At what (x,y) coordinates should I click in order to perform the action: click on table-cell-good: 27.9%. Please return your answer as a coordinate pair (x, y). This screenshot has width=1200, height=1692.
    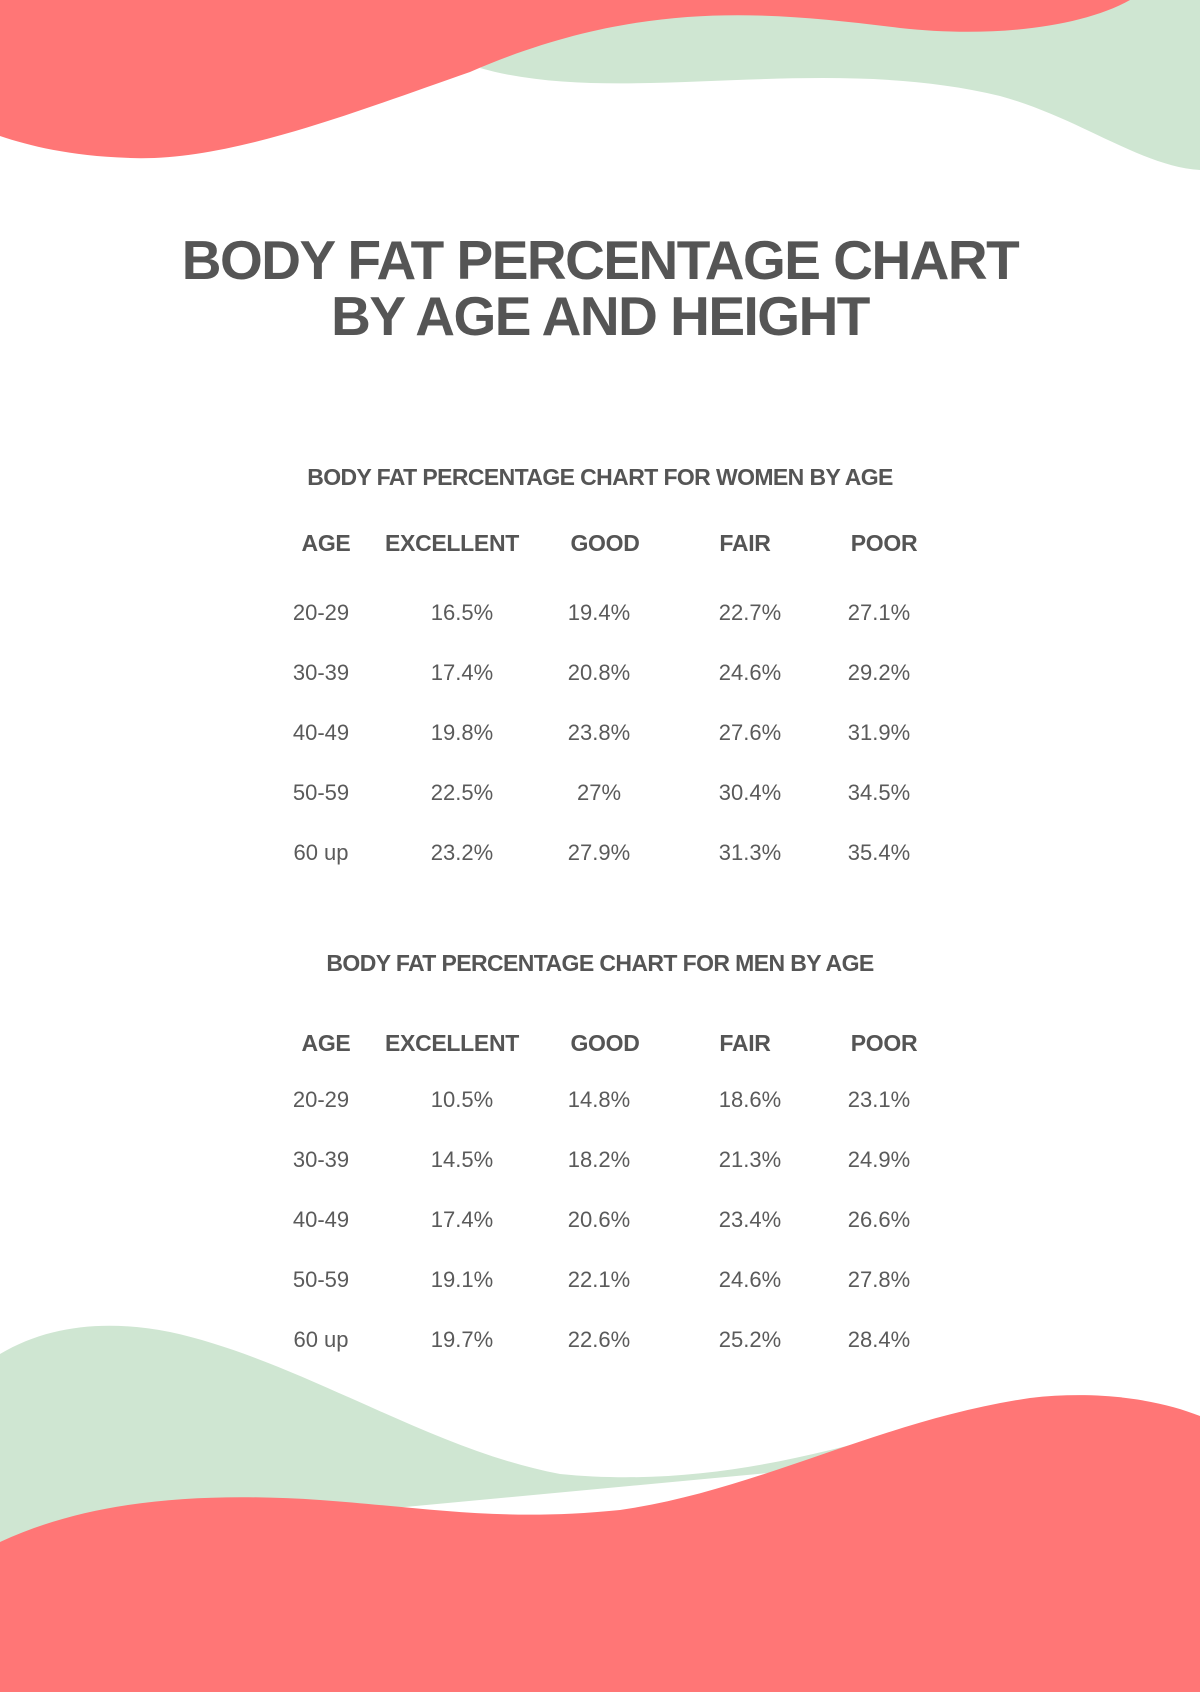
    Looking at the image, I should click on (599, 852).